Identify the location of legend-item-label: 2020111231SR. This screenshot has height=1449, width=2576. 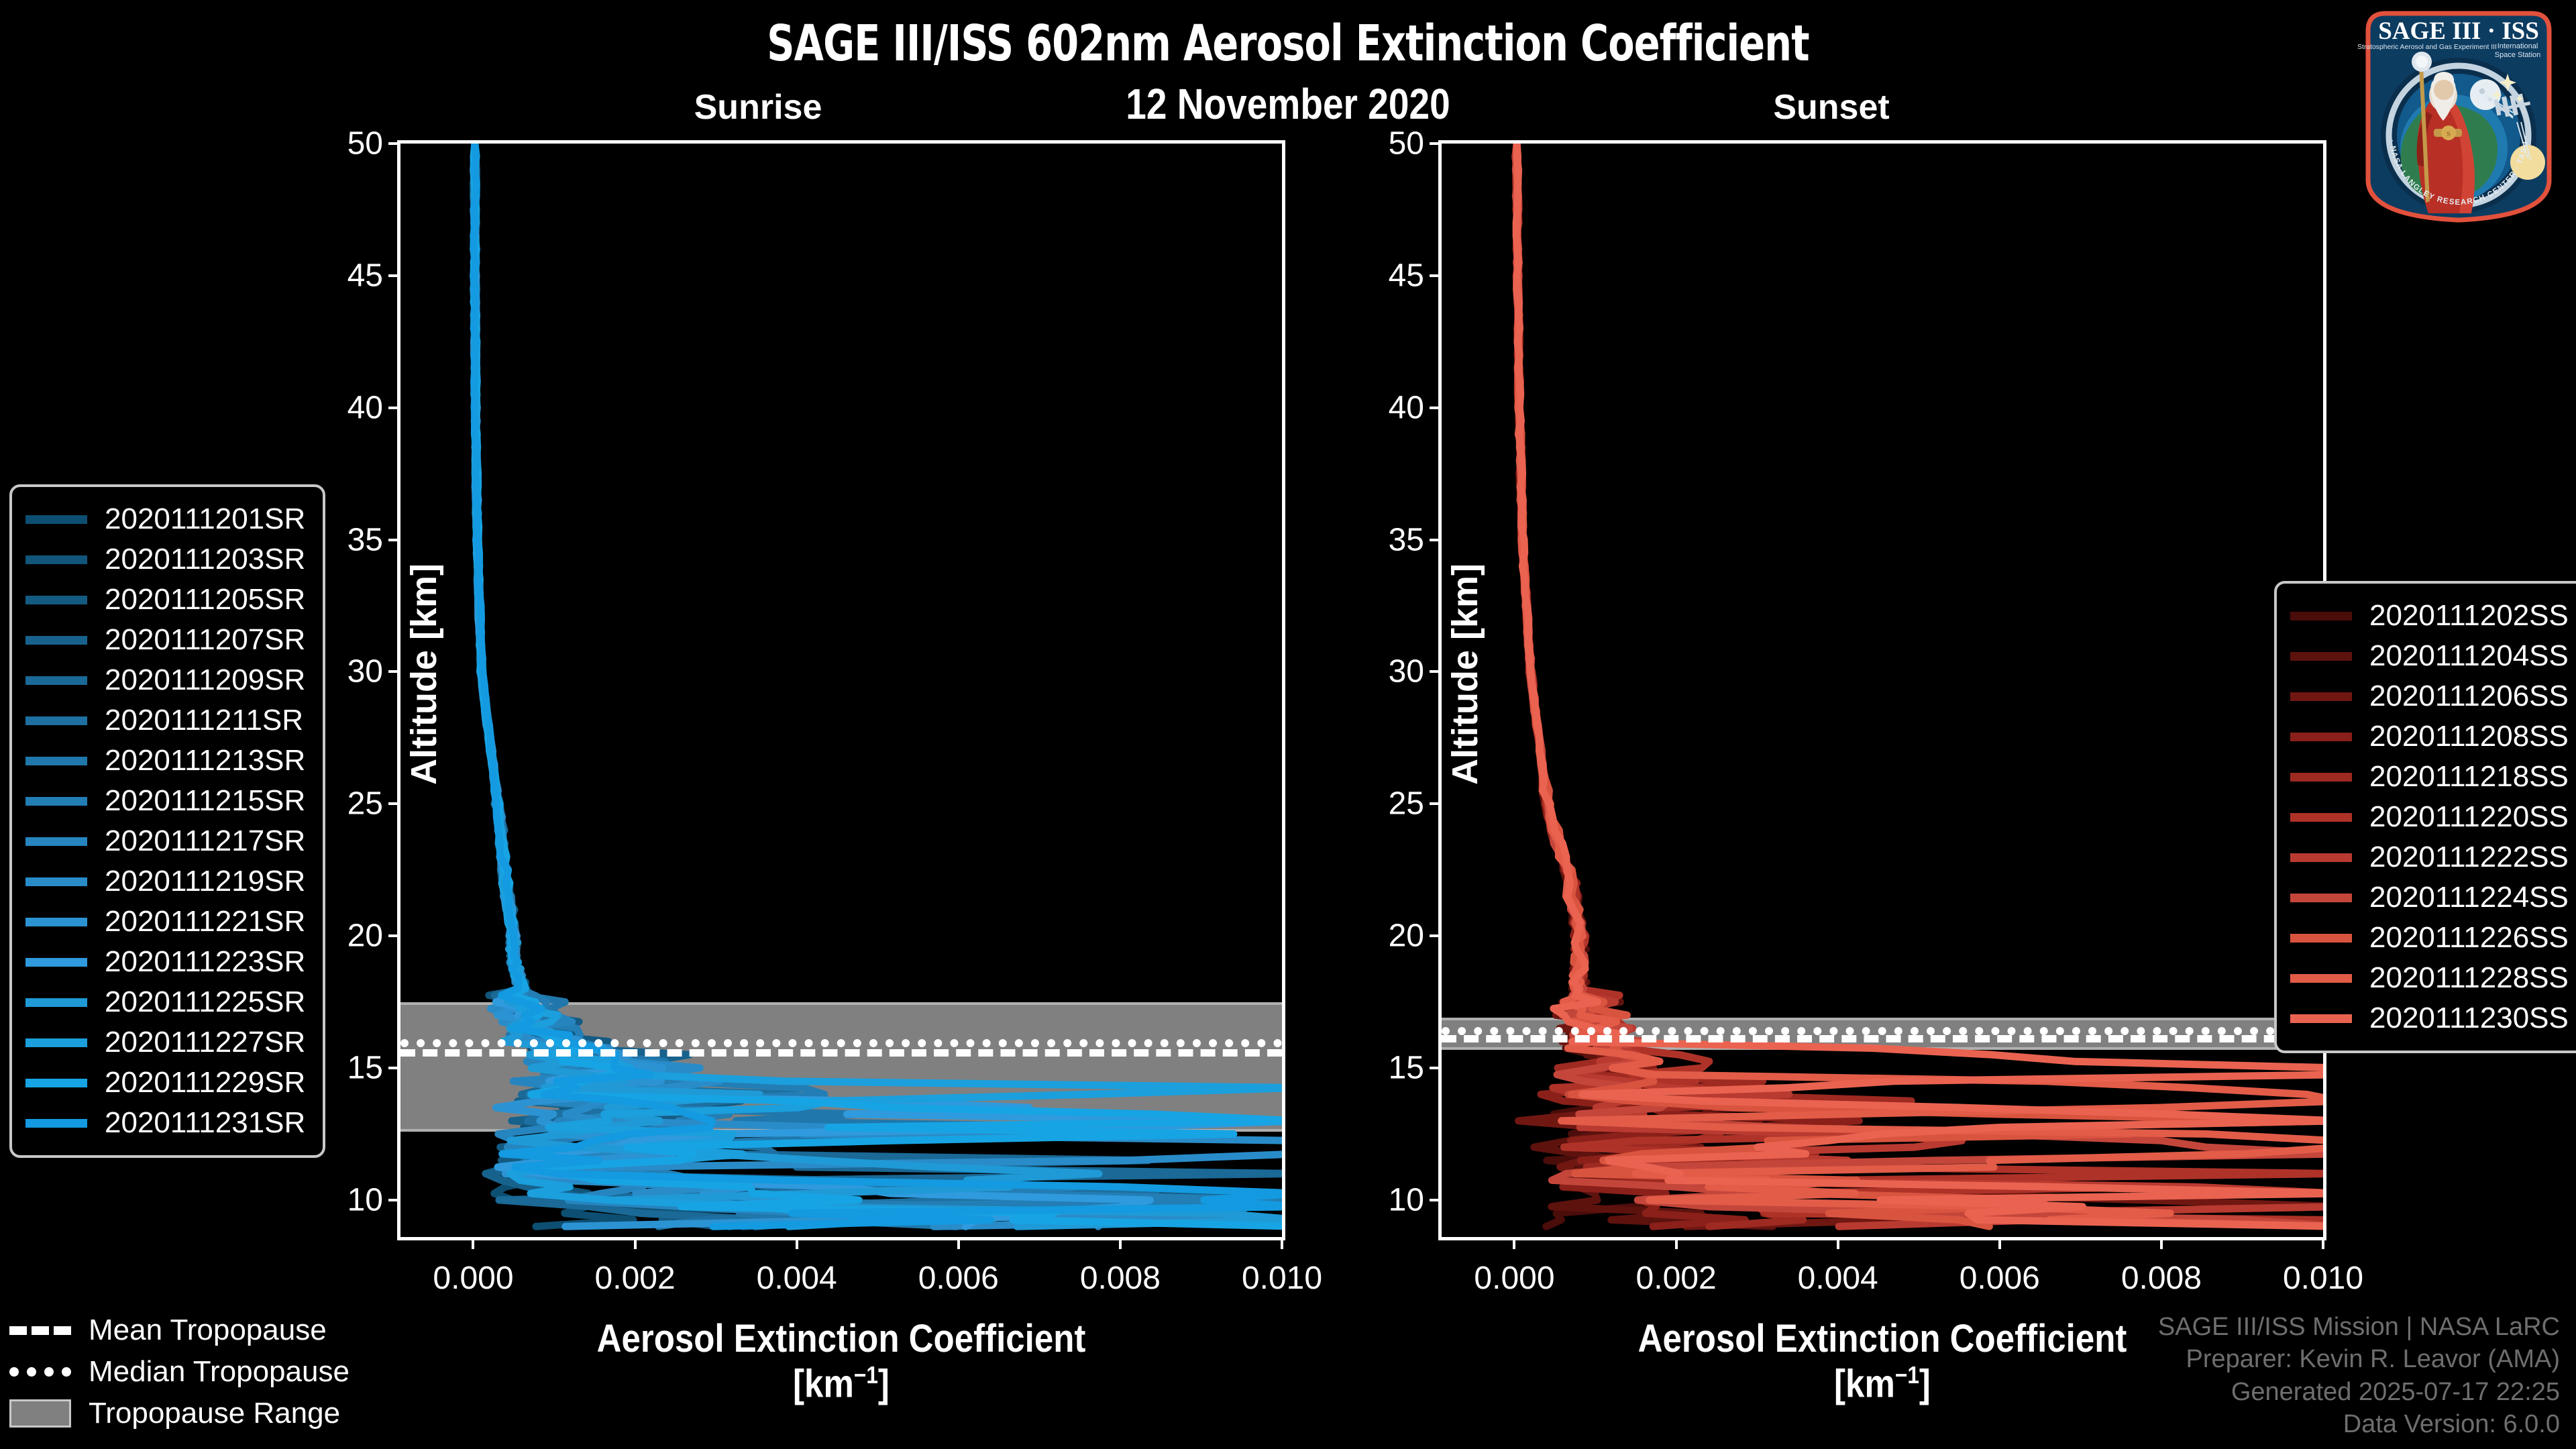
(205, 1122).